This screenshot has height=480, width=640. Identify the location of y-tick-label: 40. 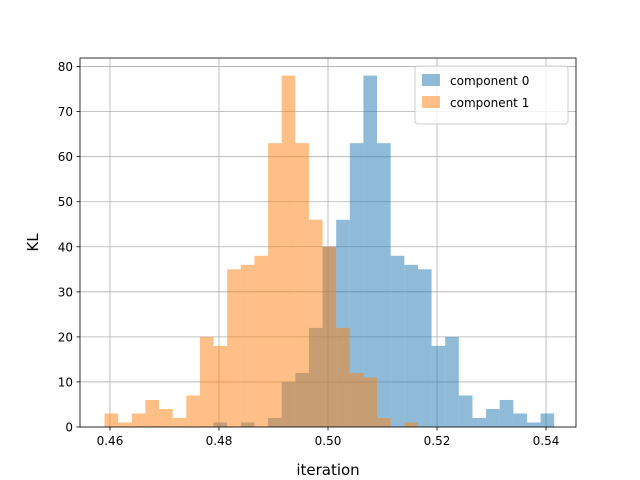
(65, 247).